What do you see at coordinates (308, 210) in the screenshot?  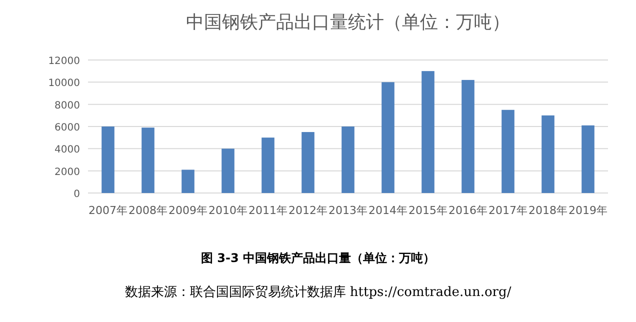 I see `x-tick-label: 2012年` at bounding box center [308, 210].